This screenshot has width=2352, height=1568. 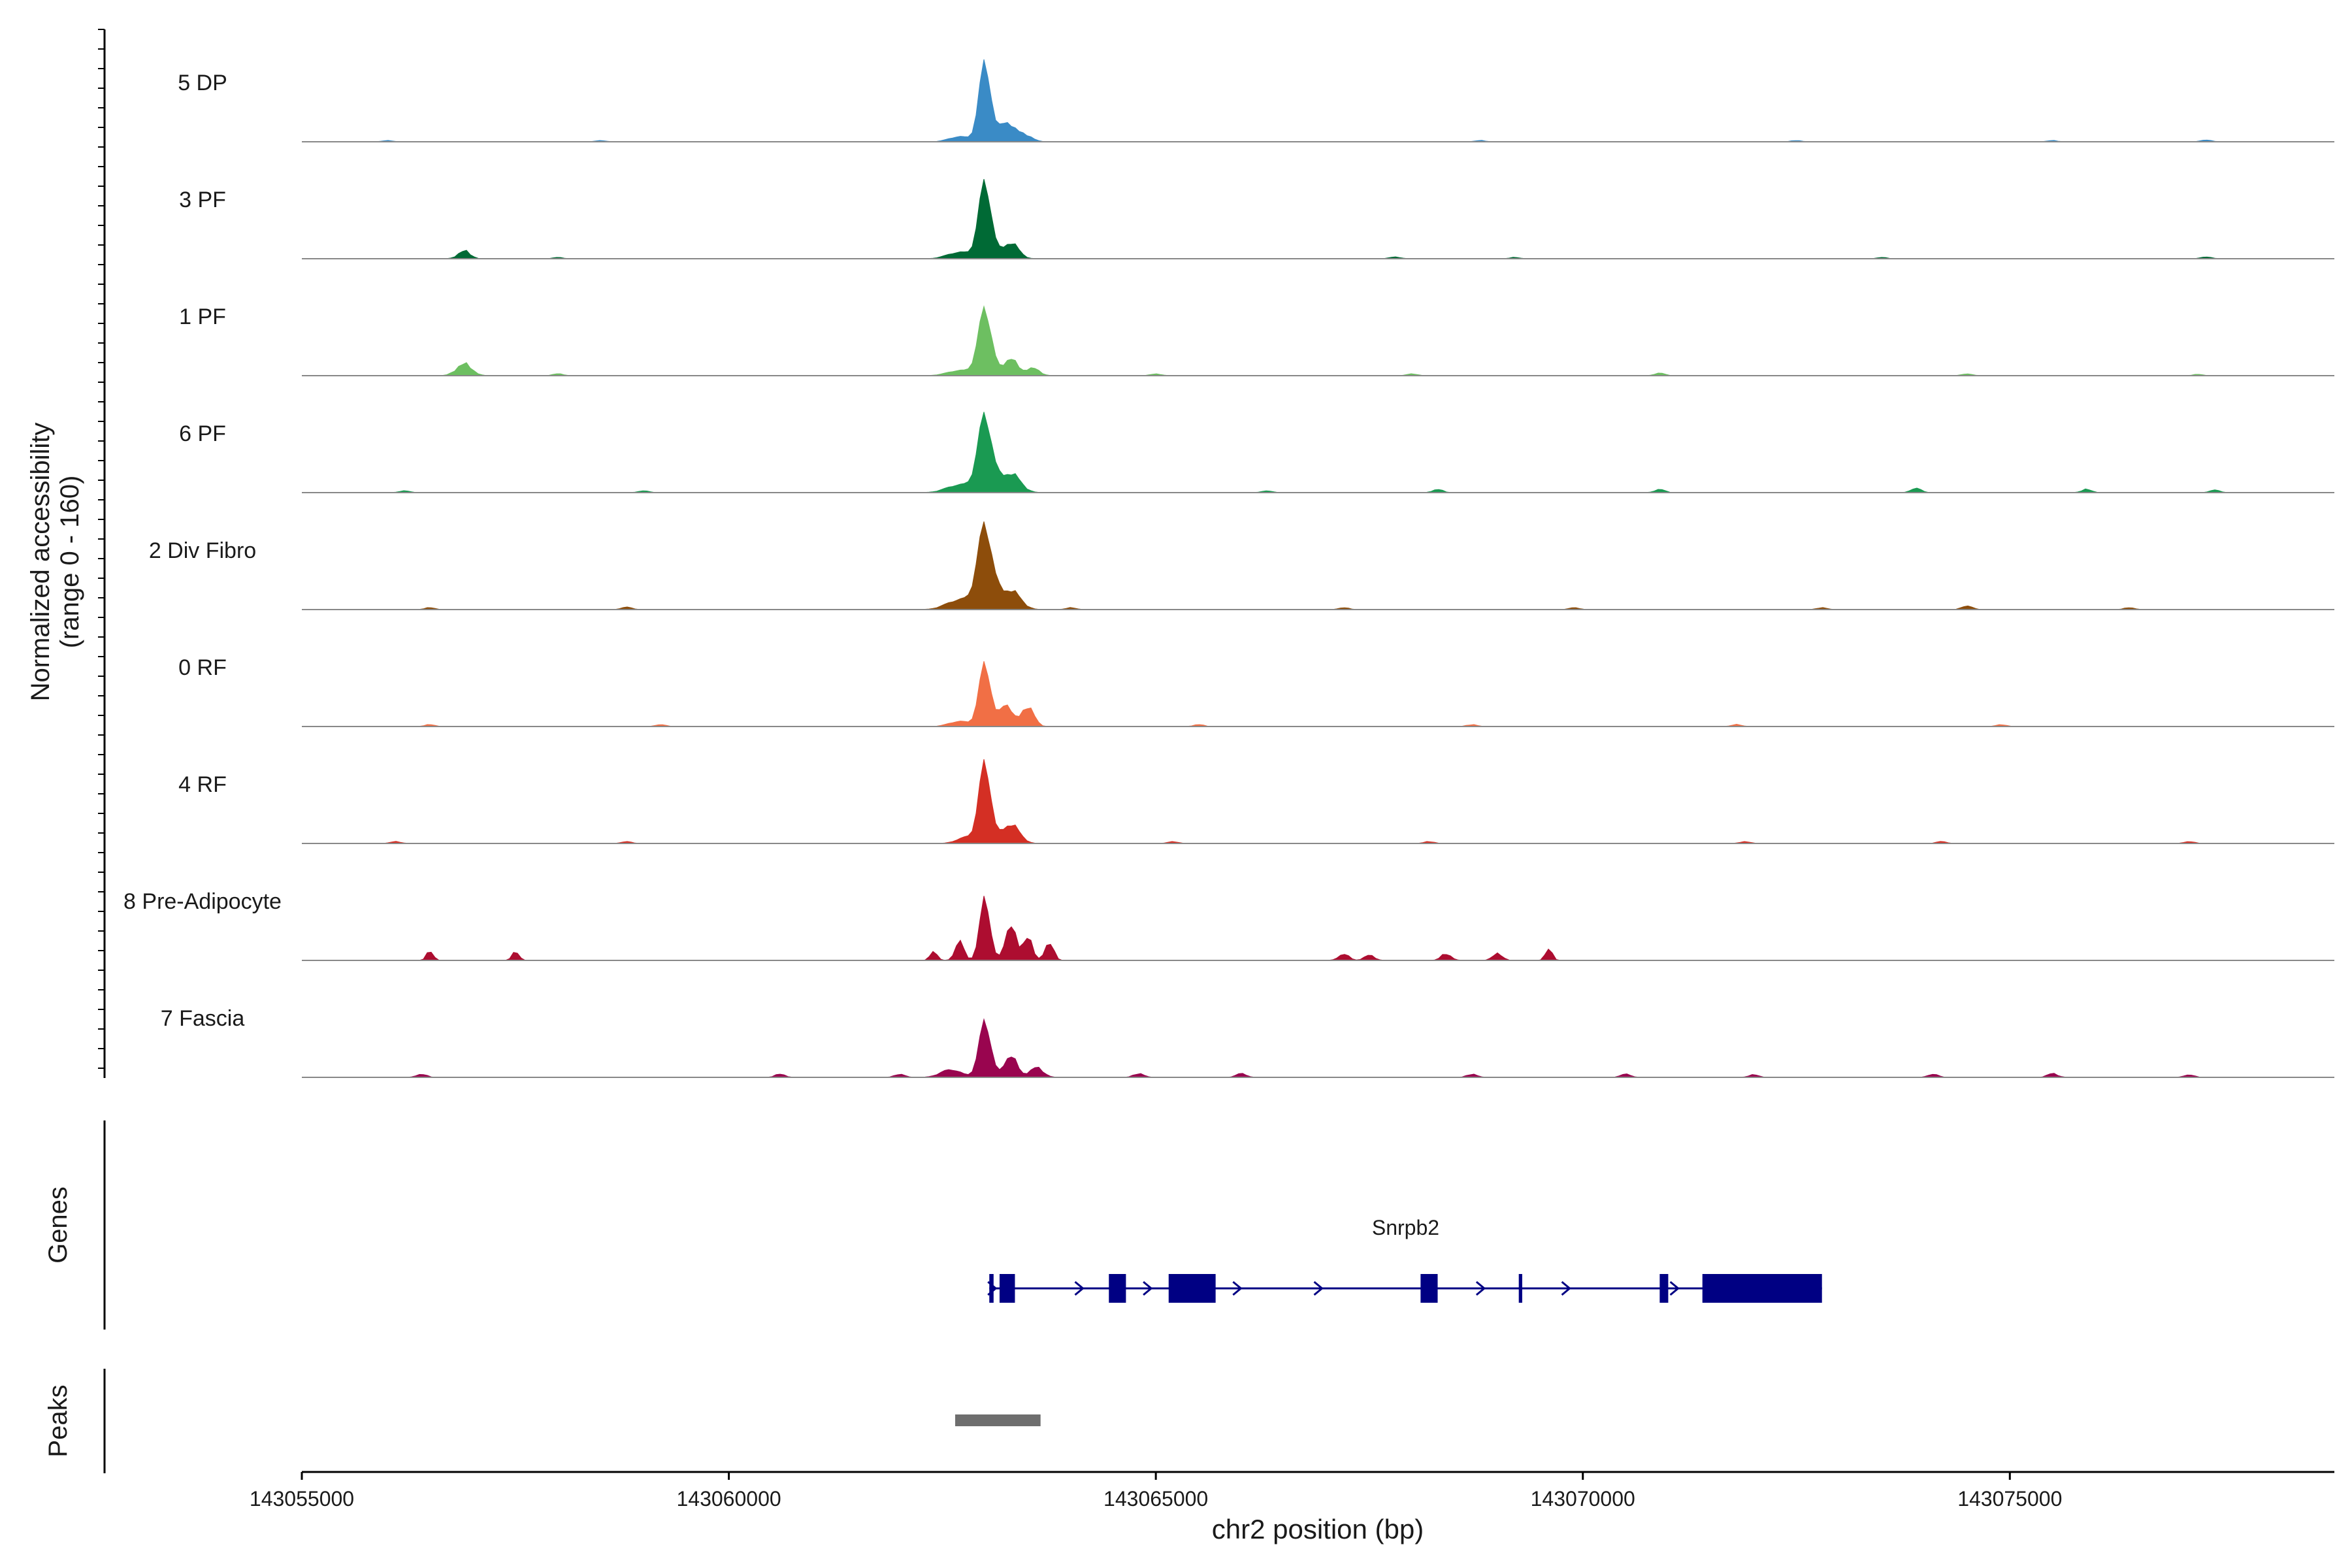 I want to click on track-2-div-fibro: 2 Div Fibro, so click(x=1241, y=565).